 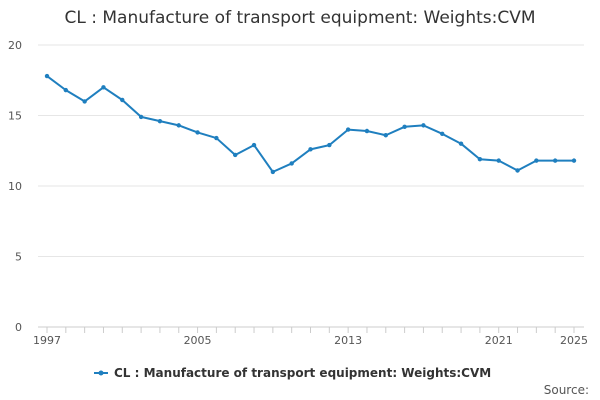 I want to click on y-tick-label: 5, so click(x=18, y=257).